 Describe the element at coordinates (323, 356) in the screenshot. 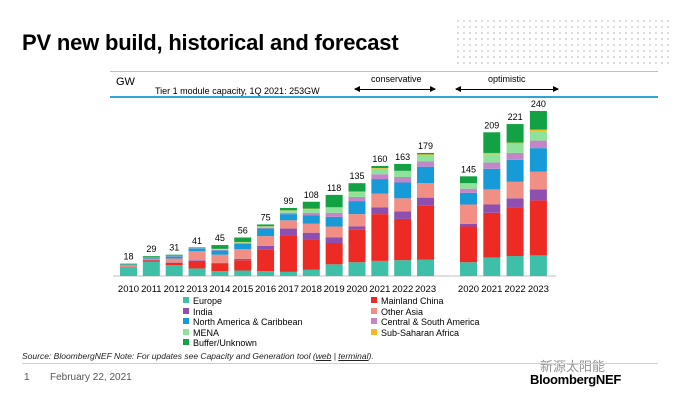

I see `source-web-link: web` at that location.